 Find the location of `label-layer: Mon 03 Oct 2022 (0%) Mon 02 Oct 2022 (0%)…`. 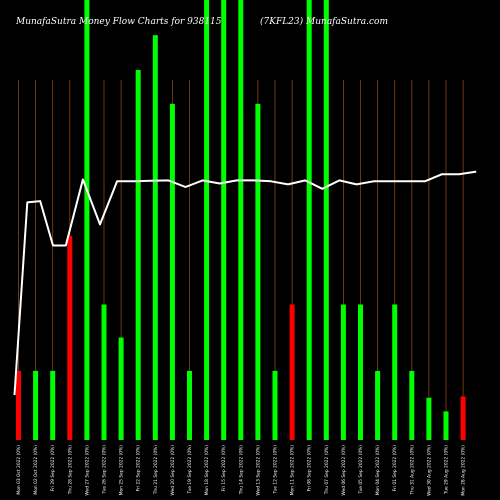

label-layer: Mon 03 Oct 2022 (0%) Mon 02 Oct 2022 (0%)… is located at coordinates (241, 470).